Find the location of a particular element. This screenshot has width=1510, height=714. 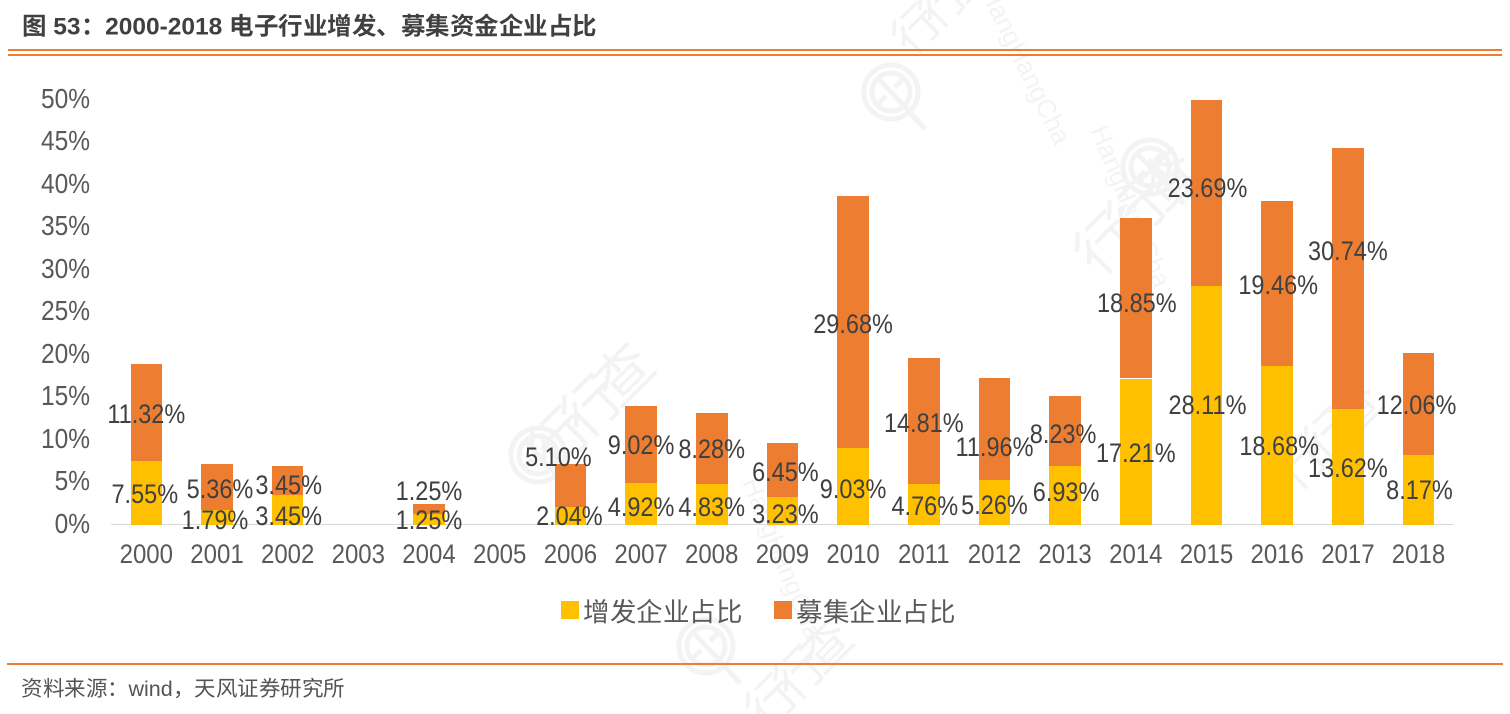

svg-text: HangHangCha is located at coordinates (1026, 75).